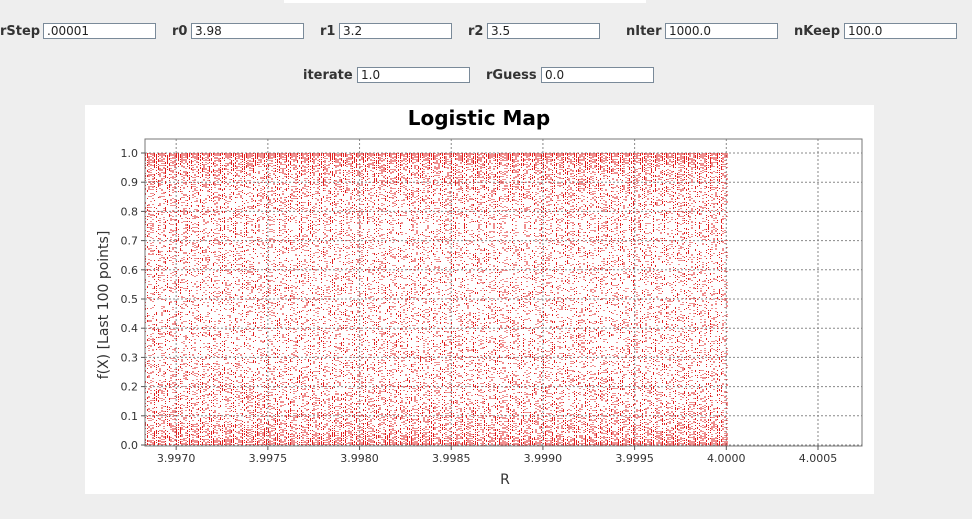  What do you see at coordinates (130, 211) in the screenshot?
I see `y-tick-label: 0.8` at bounding box center [130, 211].